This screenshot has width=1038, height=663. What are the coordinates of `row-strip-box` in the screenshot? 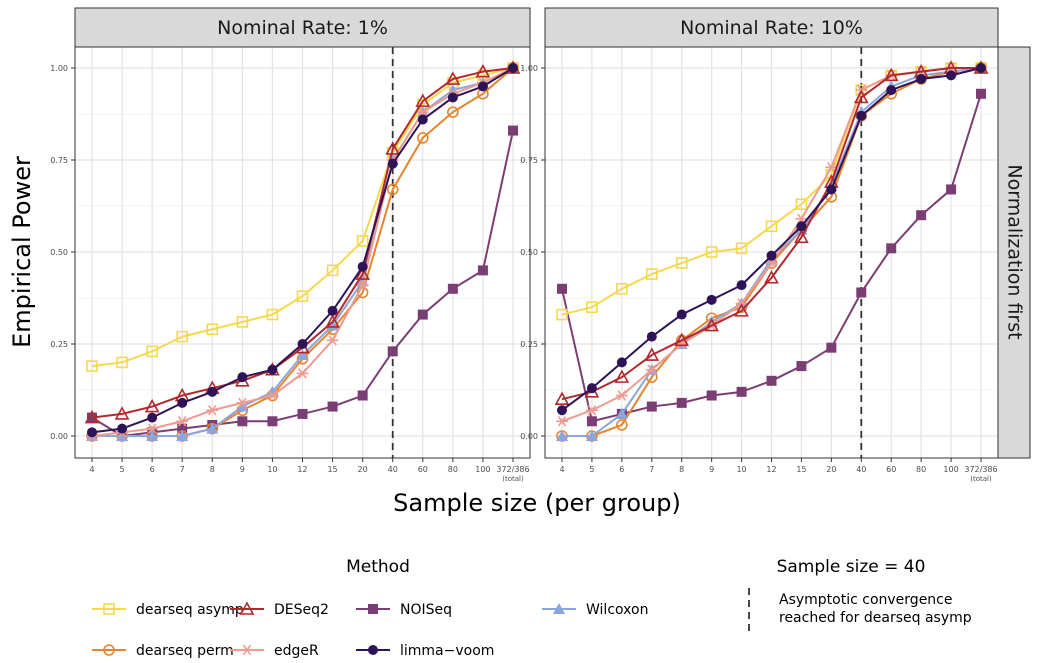 It's located at (1014, 252).